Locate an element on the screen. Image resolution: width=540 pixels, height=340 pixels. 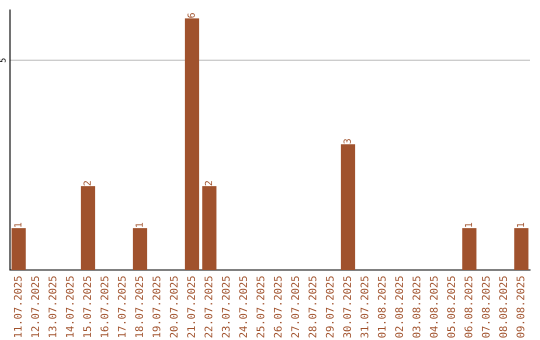
x-tick-label: 31.07.2025 is located at coordinates (364, 307).